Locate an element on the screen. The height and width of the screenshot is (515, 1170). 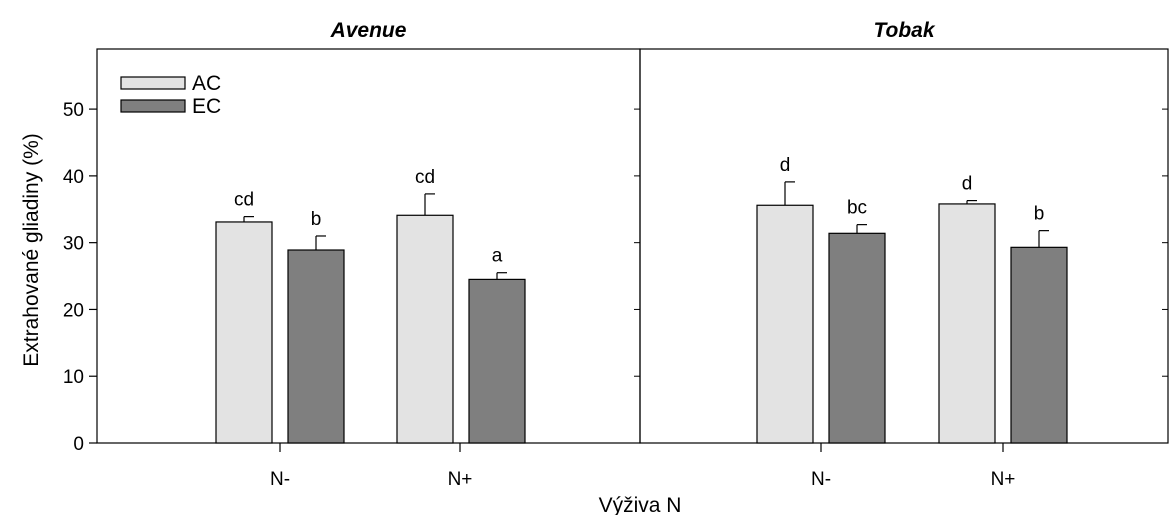
y-tick-label: 50 is located at coordinates (73, 110).